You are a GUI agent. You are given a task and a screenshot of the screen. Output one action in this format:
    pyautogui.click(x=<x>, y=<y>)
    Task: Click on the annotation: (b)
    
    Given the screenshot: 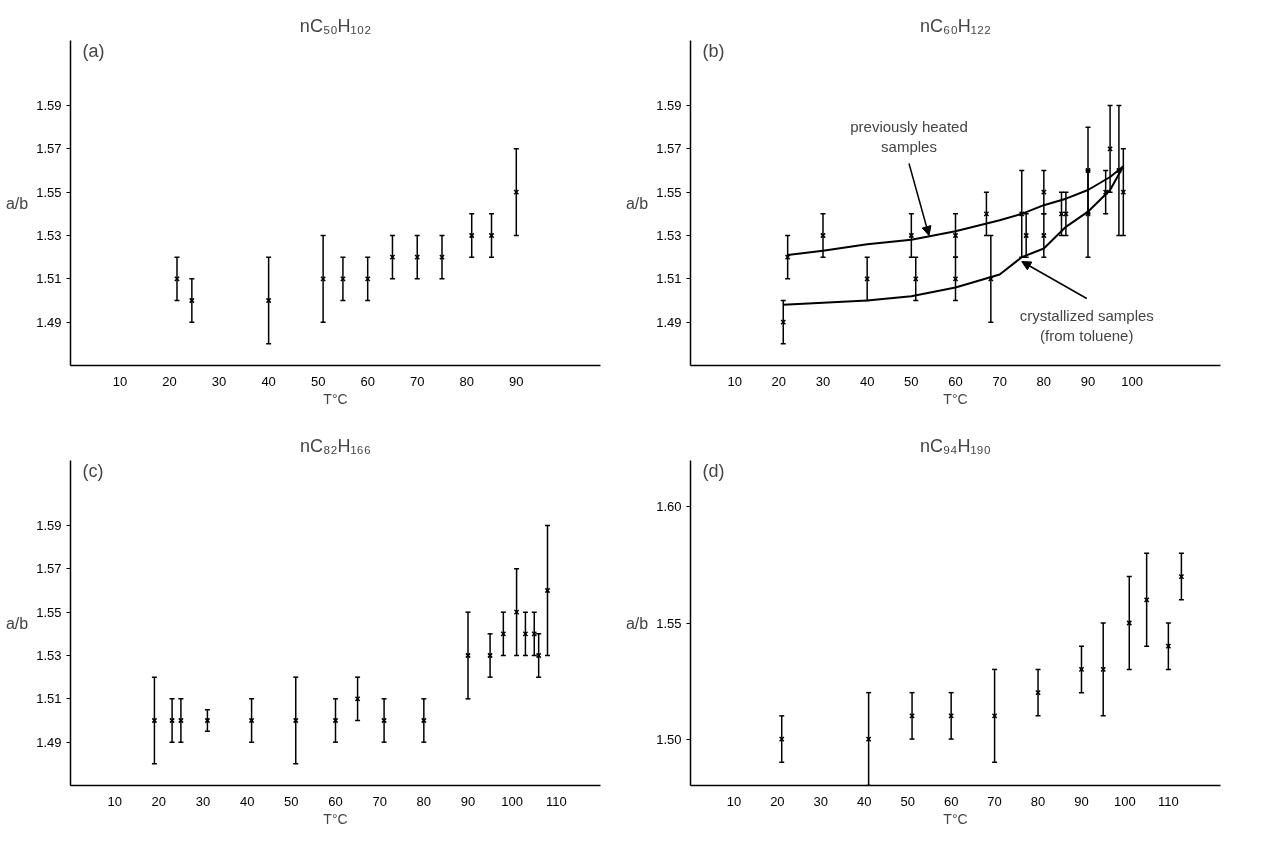 What is the action you would take?
    pyautogui.click(x=713, y=50)
    